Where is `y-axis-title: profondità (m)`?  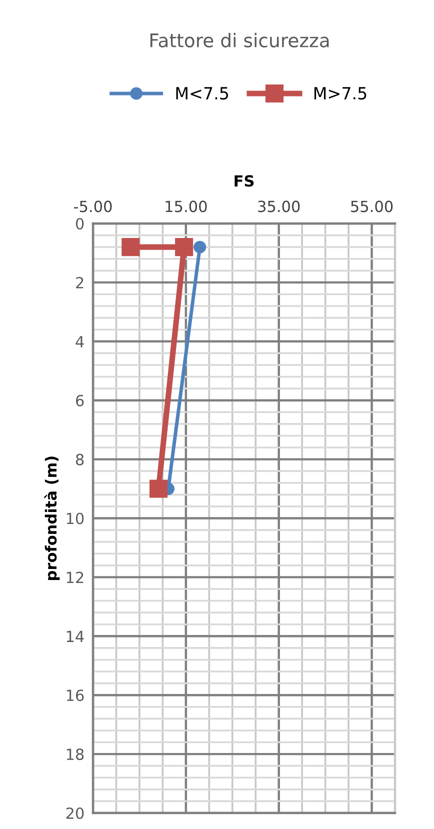 y-axis-title: profondità (m) is located at coordinates (52, 518).